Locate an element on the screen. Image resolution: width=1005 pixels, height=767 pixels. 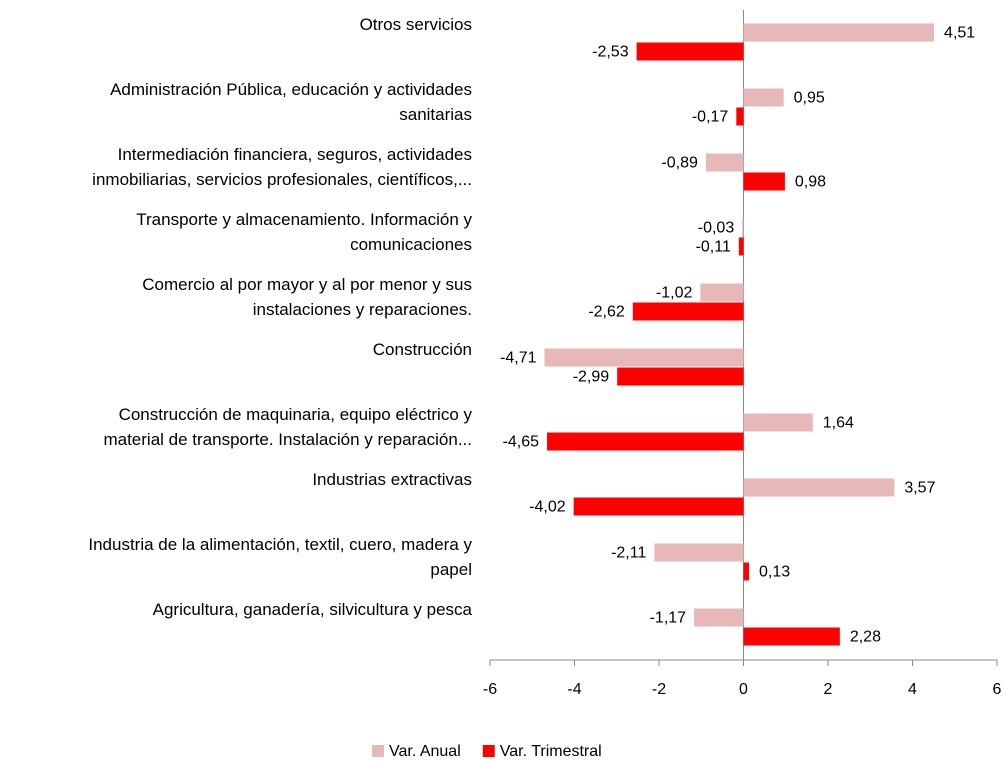
value-label: -2,53 is located at coordinates (610, 52).